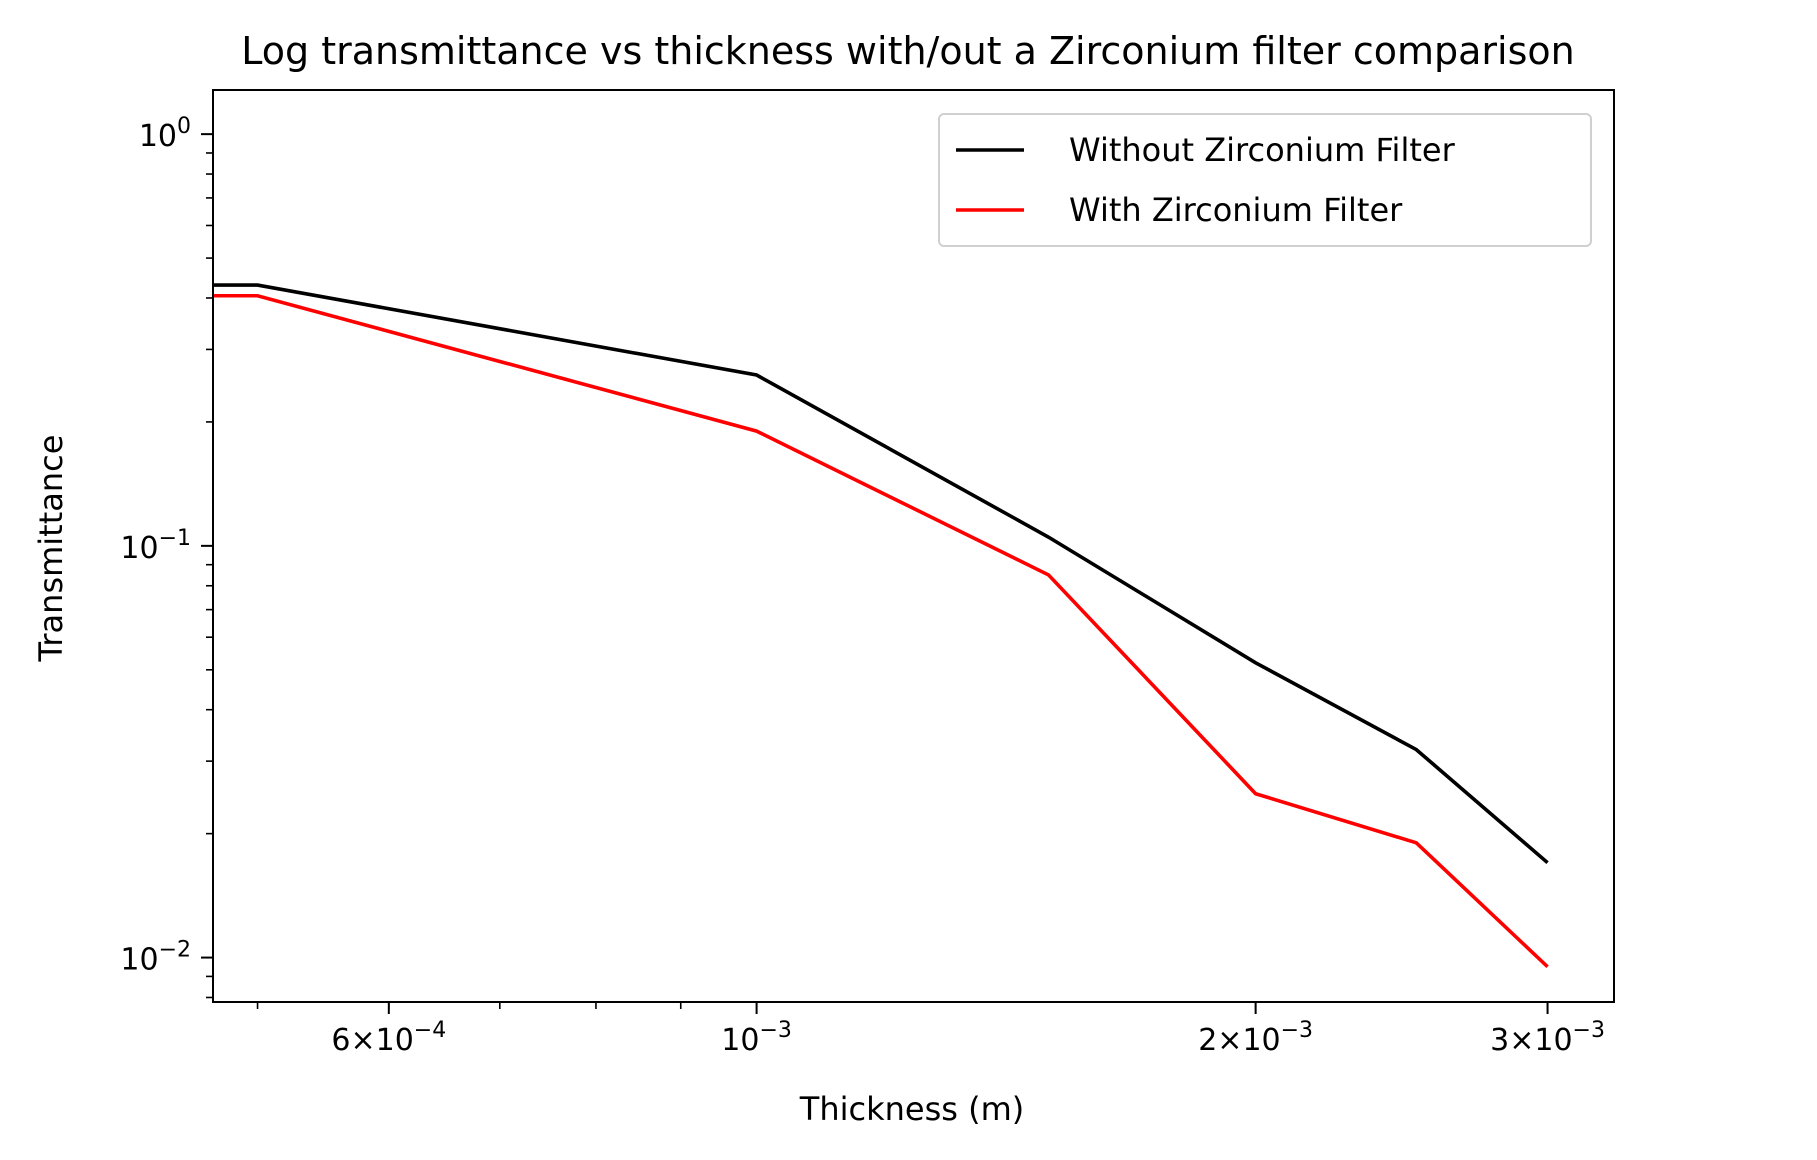 This screenshot has width=1817, height=1160. What do you see at coordinates (155, 546) in the screenshot?
I see `y-tick-label-1: 10⁻¹` at bounding box center [155, 546].